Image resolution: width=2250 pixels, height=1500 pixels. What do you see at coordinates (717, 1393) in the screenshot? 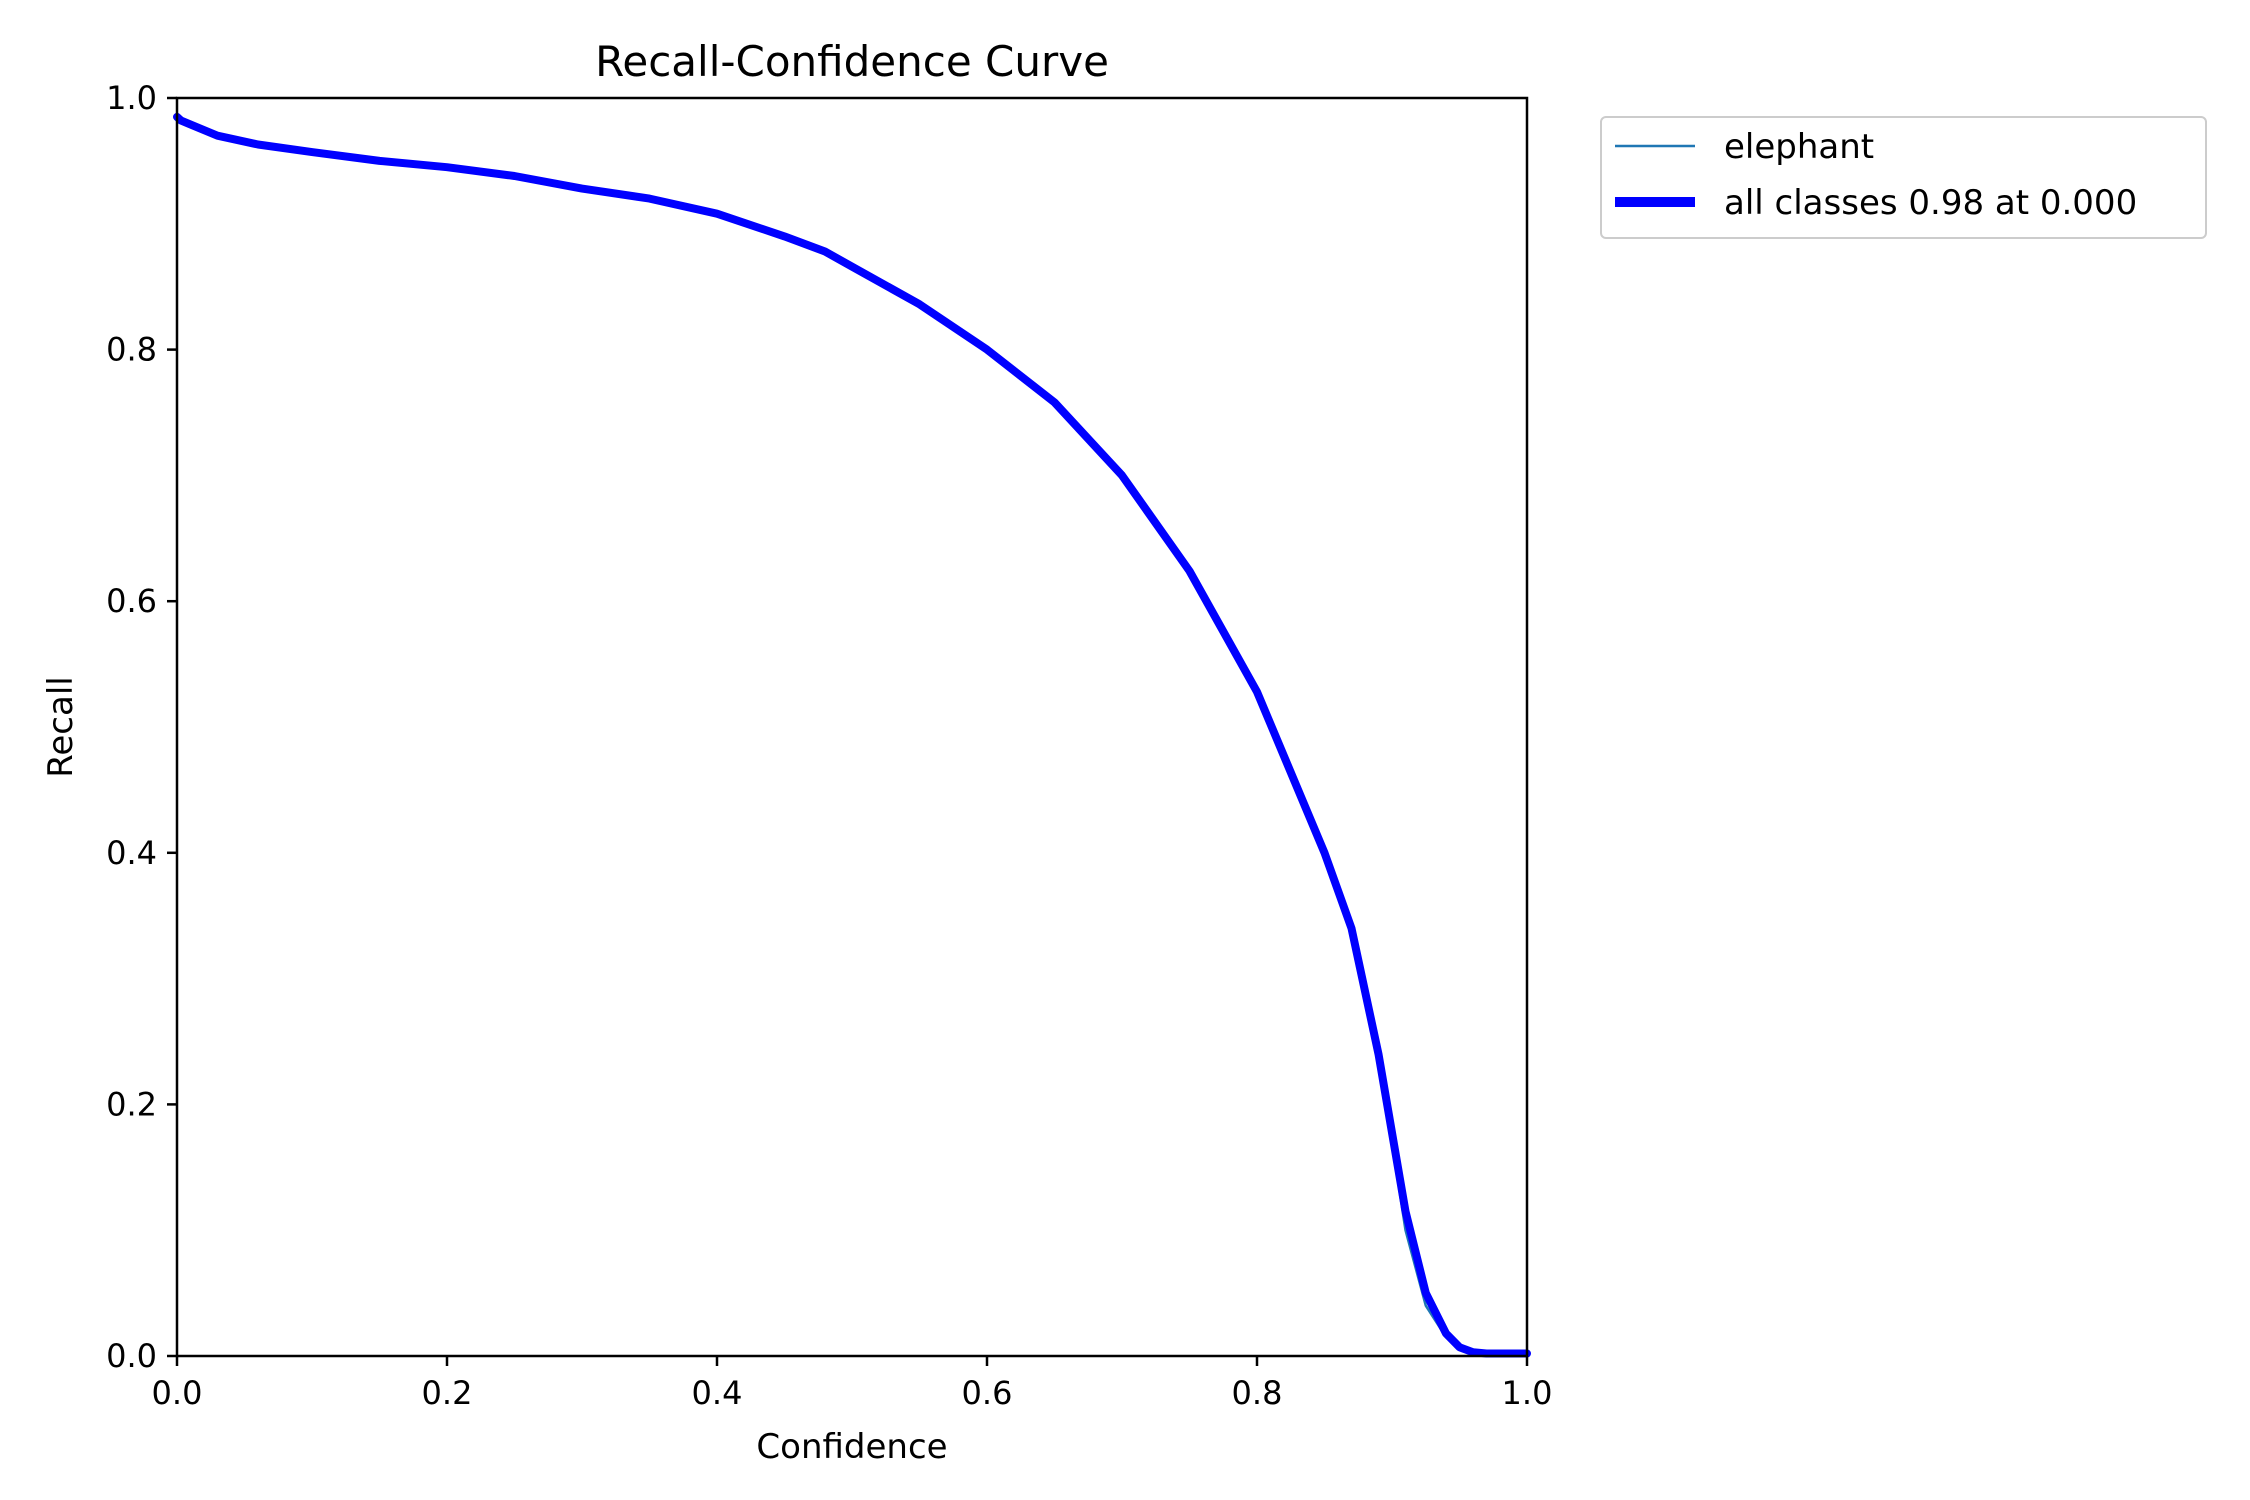
I see `x-tick-label: 0.4` at bounding box center [717, 1393].